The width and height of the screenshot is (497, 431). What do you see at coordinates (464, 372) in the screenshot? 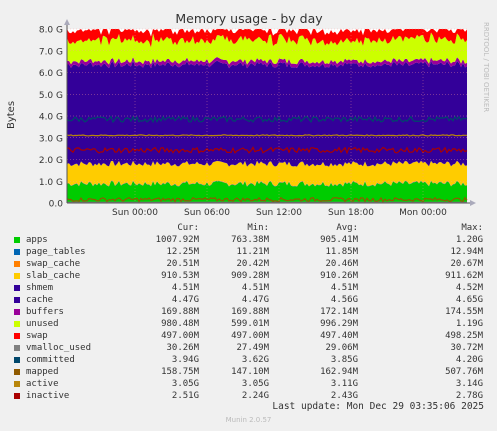
I see `legend-max-value: 507.76M` at bounding box center [464, 372].